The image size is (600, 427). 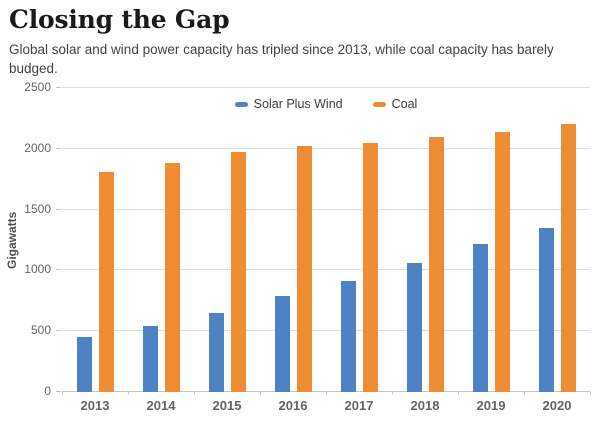 I want to click on x-axis-tickmarks, so click(x=326, y=394).